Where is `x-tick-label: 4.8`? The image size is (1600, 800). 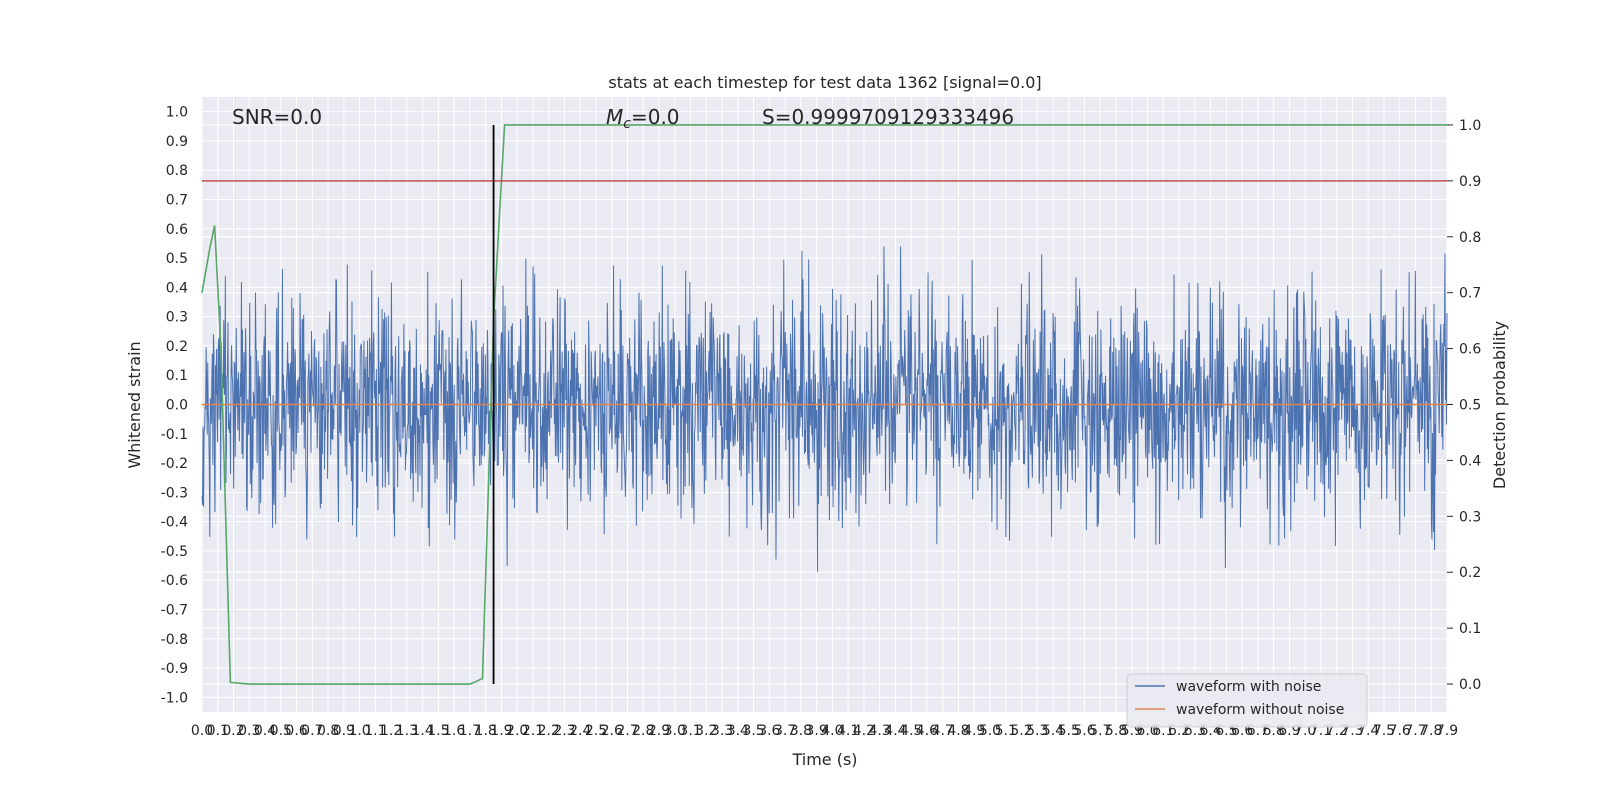 x-tick-label: 4.8 is located at coordinates (958, 731).